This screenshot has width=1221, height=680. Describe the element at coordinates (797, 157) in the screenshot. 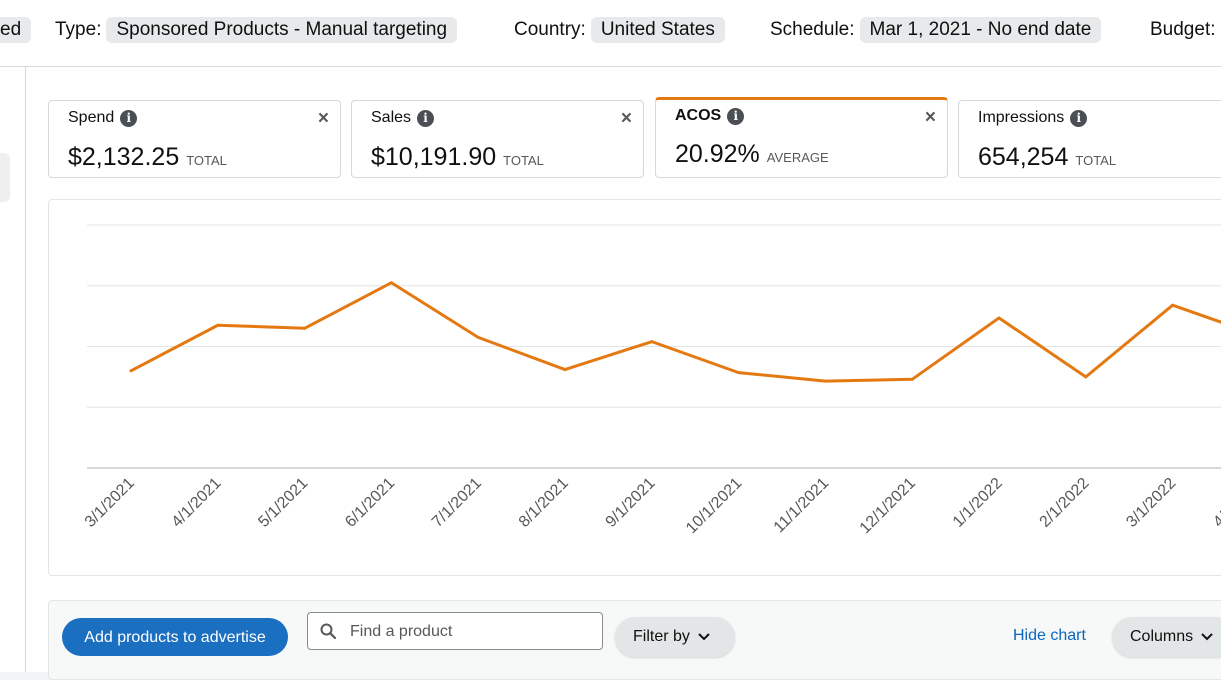

I see `metric-value-tag: AVERAGE` at that location.